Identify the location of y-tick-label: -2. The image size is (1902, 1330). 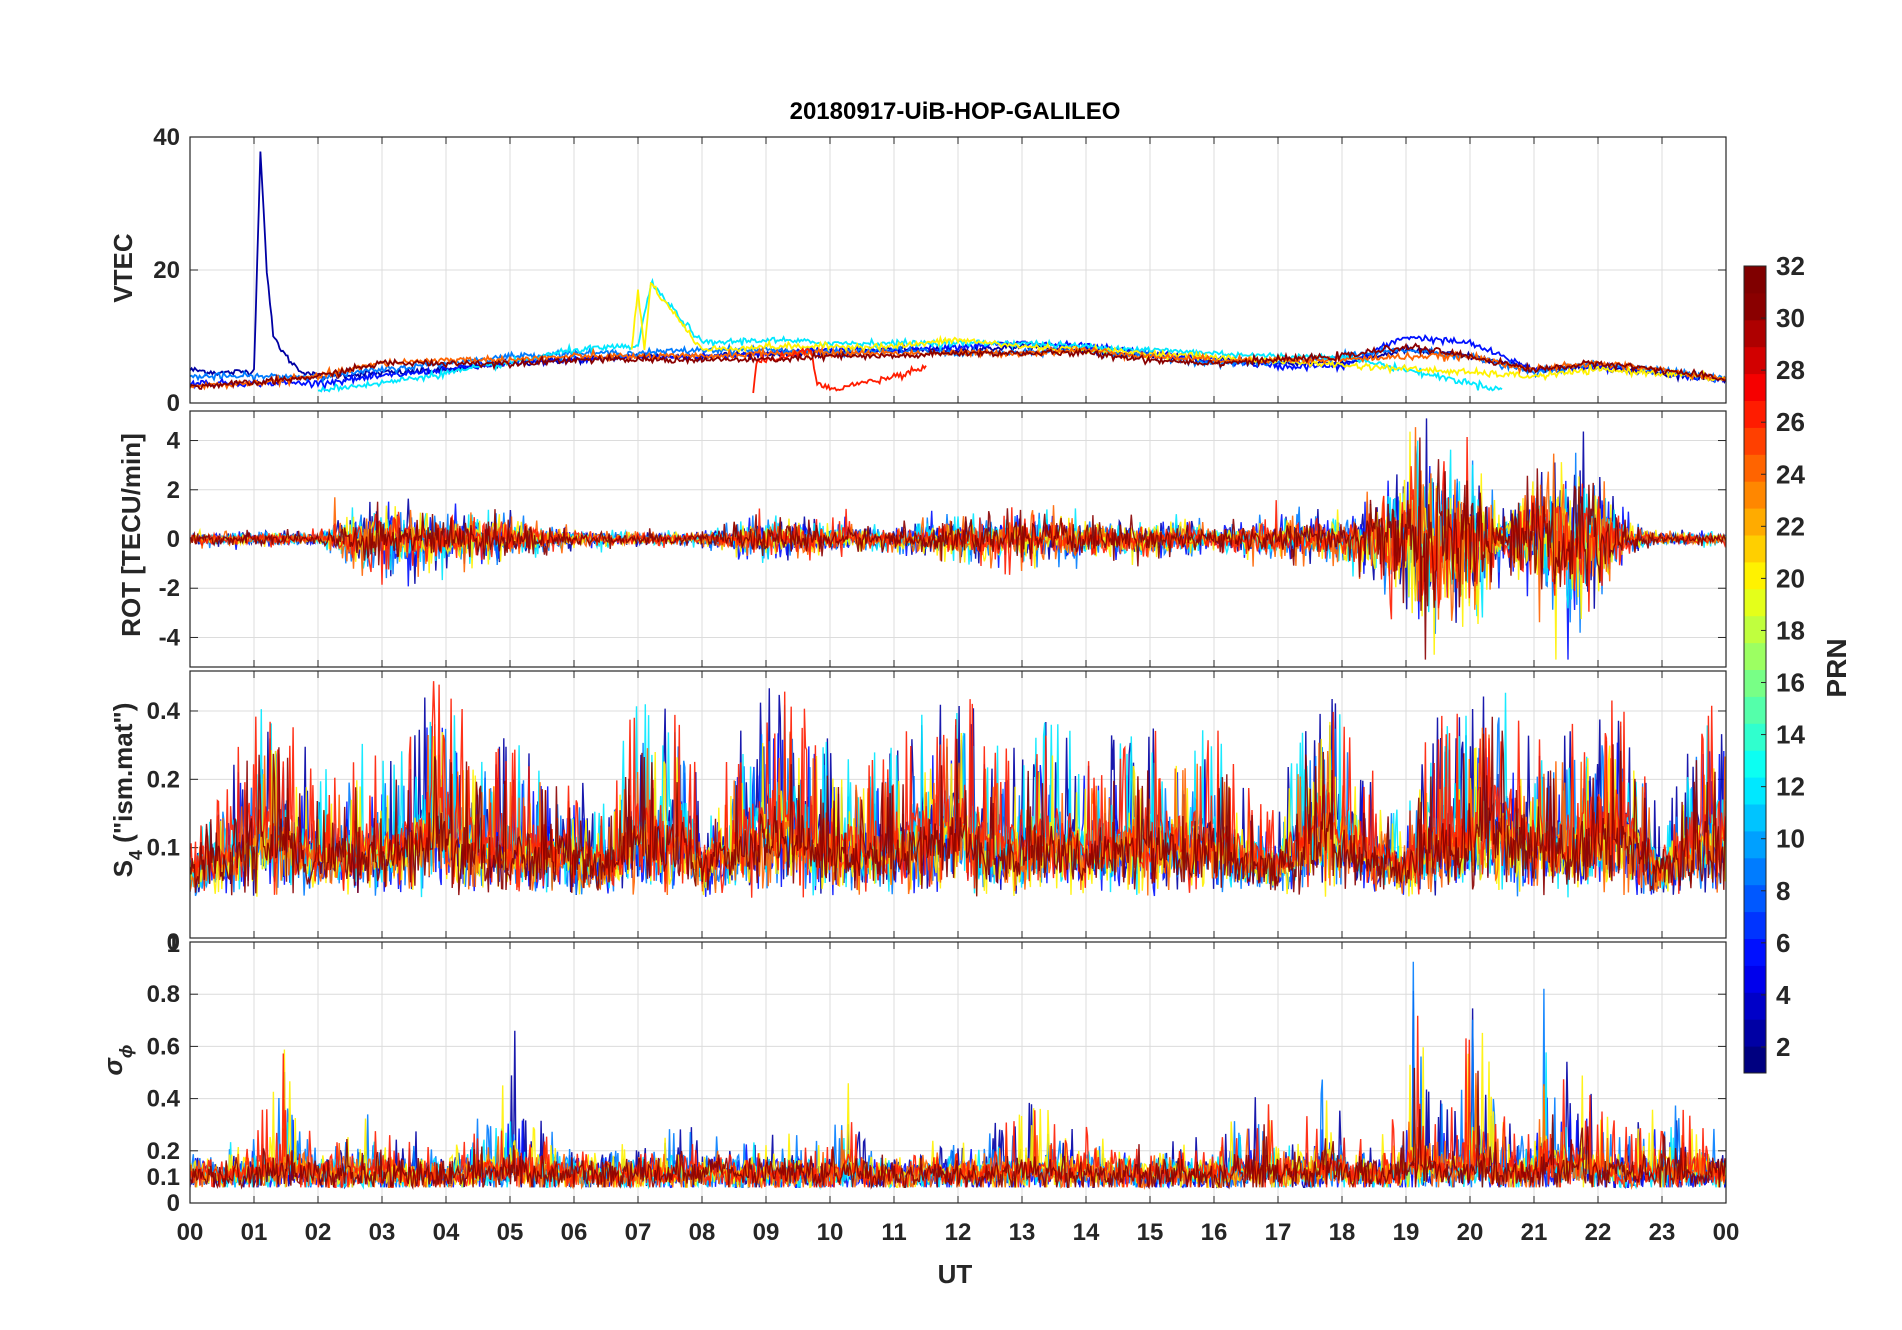
(169, 588).